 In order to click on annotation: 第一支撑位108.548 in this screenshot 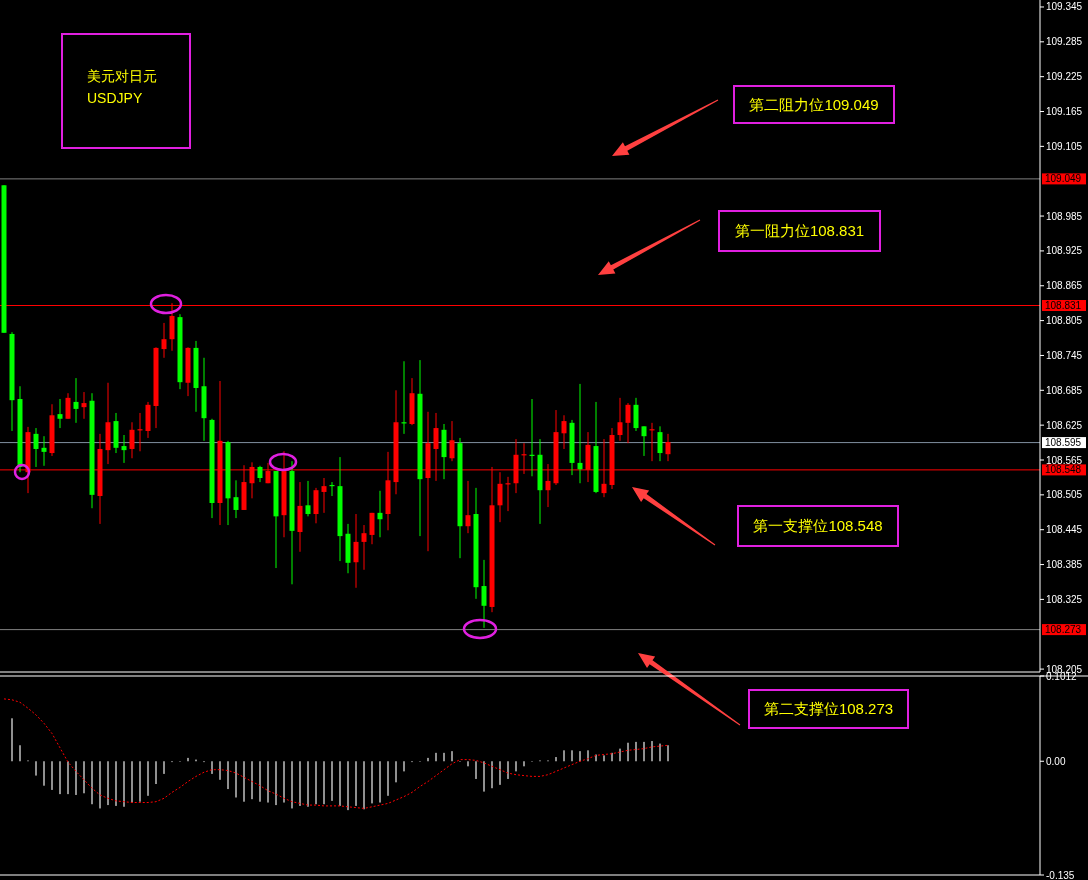, I will do `click(818, 525)`.